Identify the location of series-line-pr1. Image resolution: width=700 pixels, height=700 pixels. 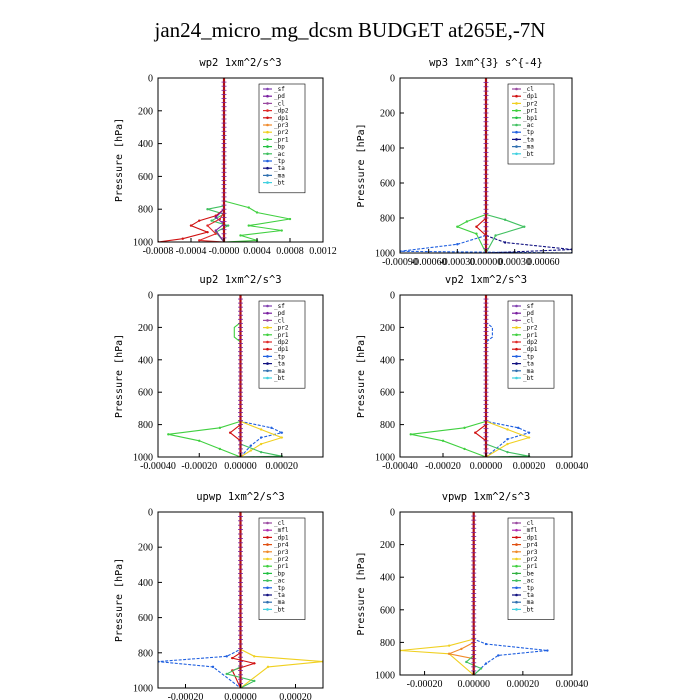
(471, 165).